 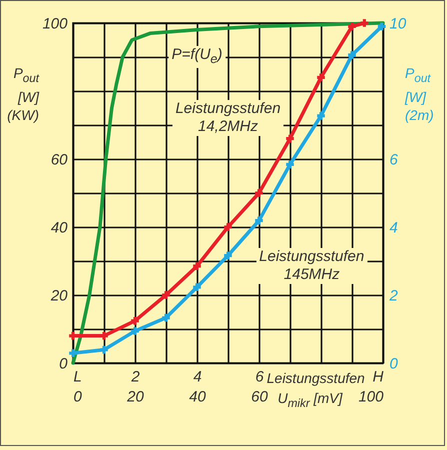 I want to click on x2-axis-title: U$_{mikr}$ [mV], so click(x=310, y=400).